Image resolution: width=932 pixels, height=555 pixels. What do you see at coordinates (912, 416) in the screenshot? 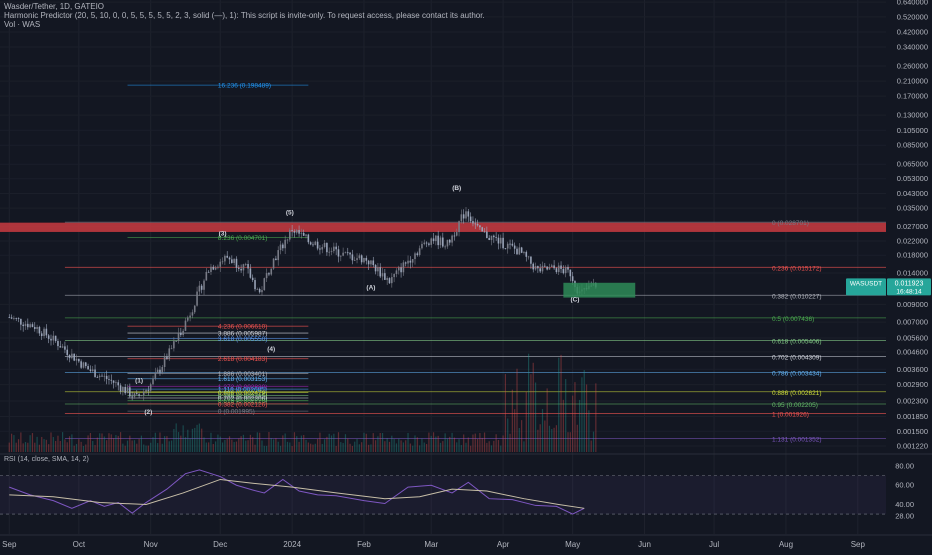
I see `price-axis-tick: 0.001850` at bounding box center [912, 416].